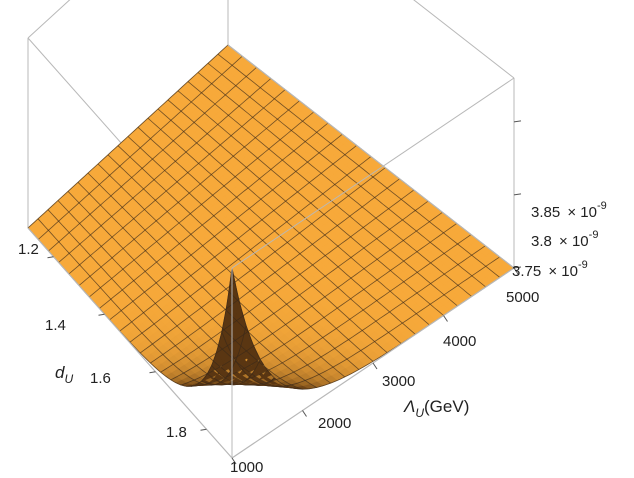  What do you see at coordinates (102, 341) in the screenshot?
I see `y-axis-ticks: 1.2 1.4 1.6 1.8` at bounding box center [102, 341].